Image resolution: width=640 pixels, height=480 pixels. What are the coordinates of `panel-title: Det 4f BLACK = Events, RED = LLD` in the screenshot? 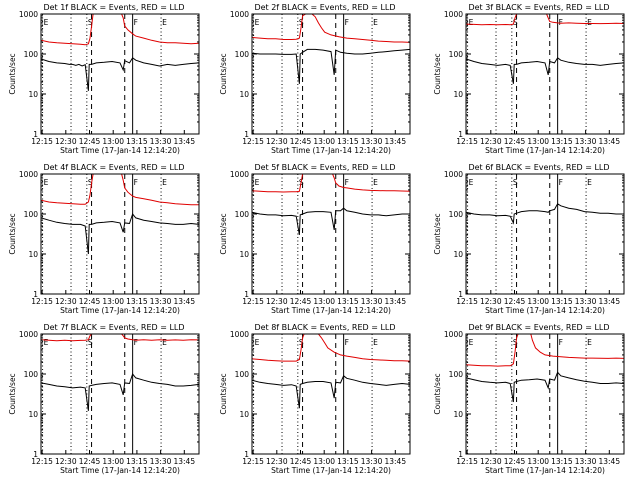 It's located at (113, 167).